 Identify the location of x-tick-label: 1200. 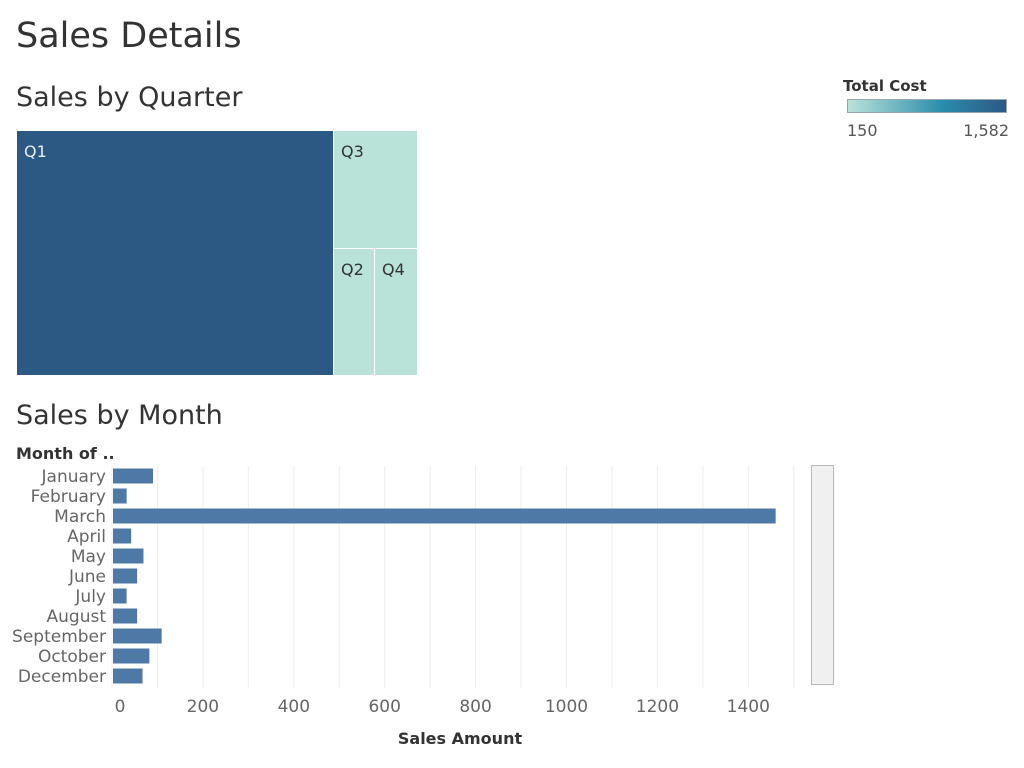
(657, 707).